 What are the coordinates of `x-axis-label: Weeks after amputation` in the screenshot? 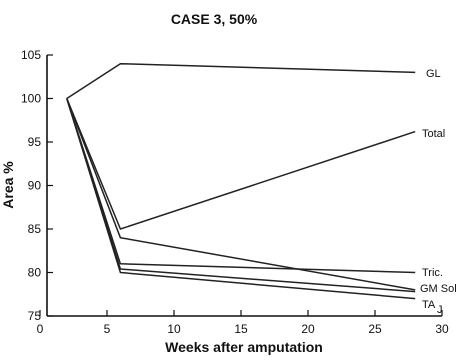 It's located at (244, 347).